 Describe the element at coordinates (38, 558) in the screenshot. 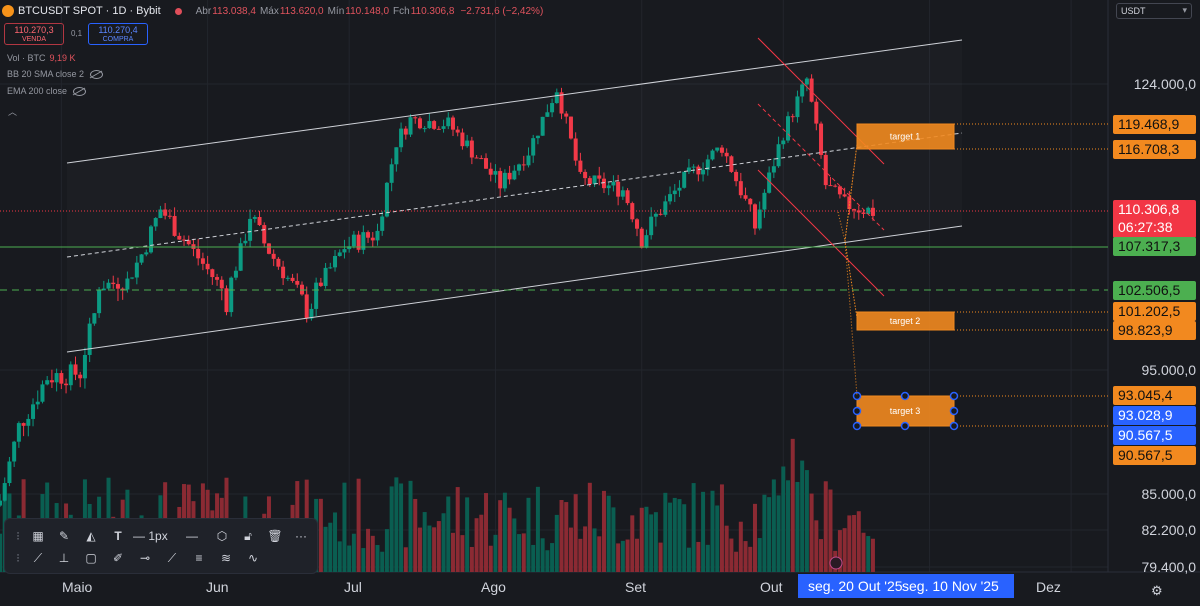

I see `pen-icon: ⟋` at that location.